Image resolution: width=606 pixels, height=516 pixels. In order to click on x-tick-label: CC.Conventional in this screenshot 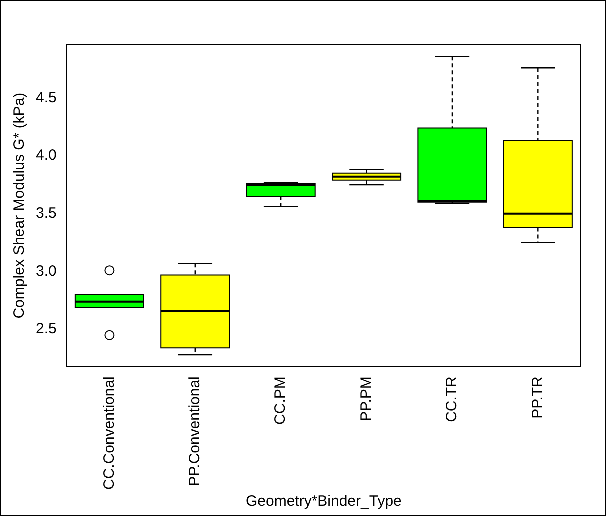, I will do `click(109, 433)`.